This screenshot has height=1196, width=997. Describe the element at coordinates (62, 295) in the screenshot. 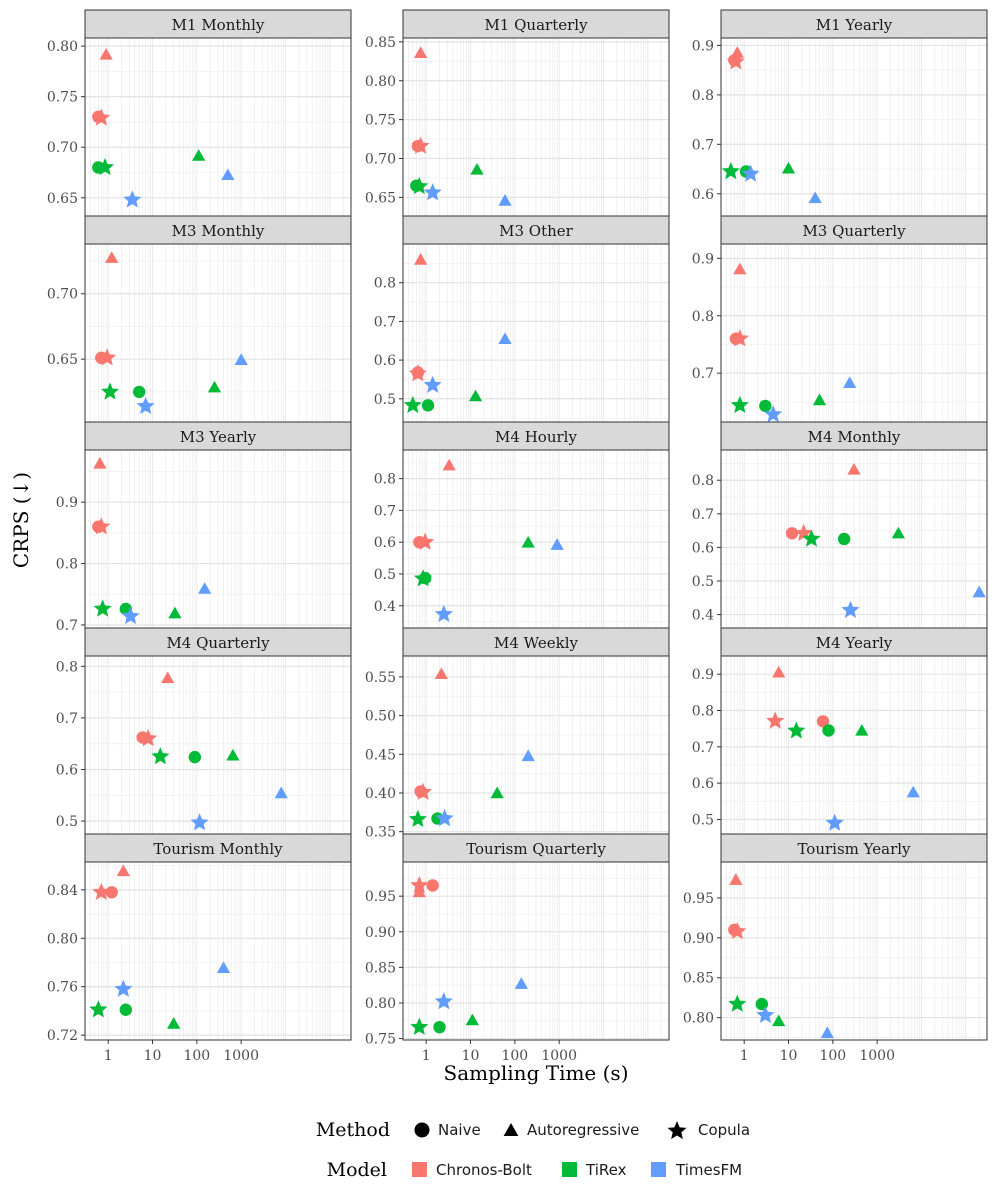

I see `y-tick-label: 0.70` at that location.